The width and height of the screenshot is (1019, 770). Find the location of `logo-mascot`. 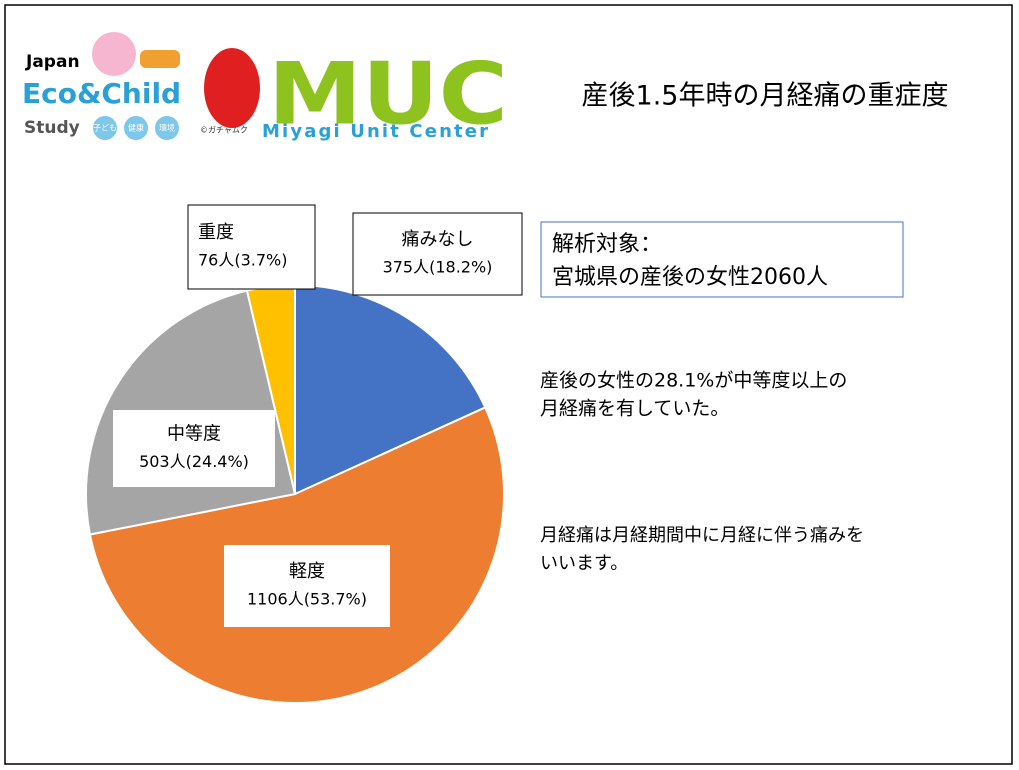

logo-mascot is located at coordinates (232, 88).